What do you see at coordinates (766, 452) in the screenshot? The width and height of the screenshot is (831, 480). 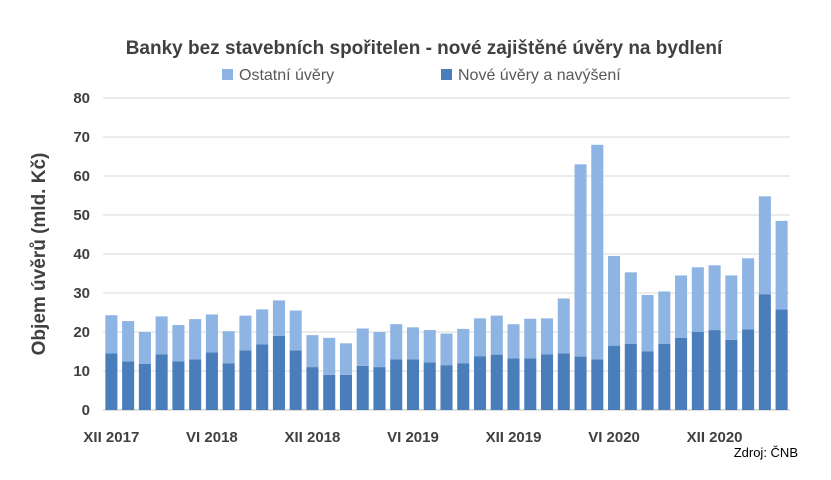 I see `source-note: Zdroj: ČNB` at bounding box center [766, 452].